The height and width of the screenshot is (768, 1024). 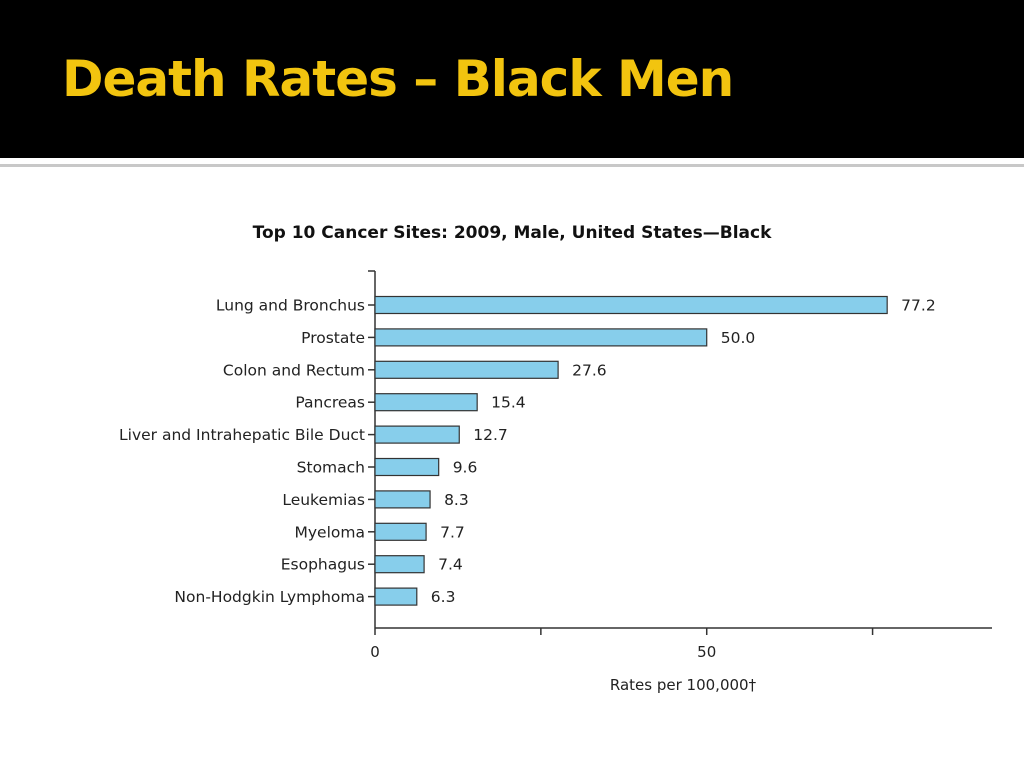 I want to click on value-label: 77.2, so click(x=918, y=306).